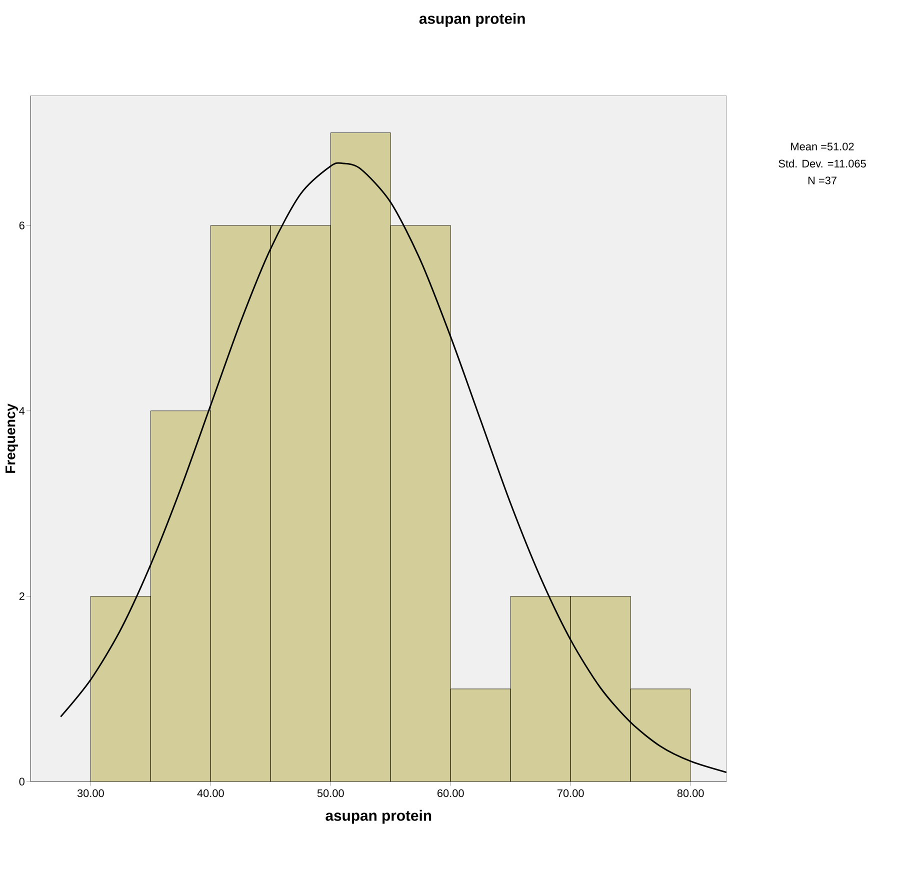  What do you see at coordinates (822, 146) in the screenshot?
I see `text: Mean =51.02` at bounding box center [822, 146].